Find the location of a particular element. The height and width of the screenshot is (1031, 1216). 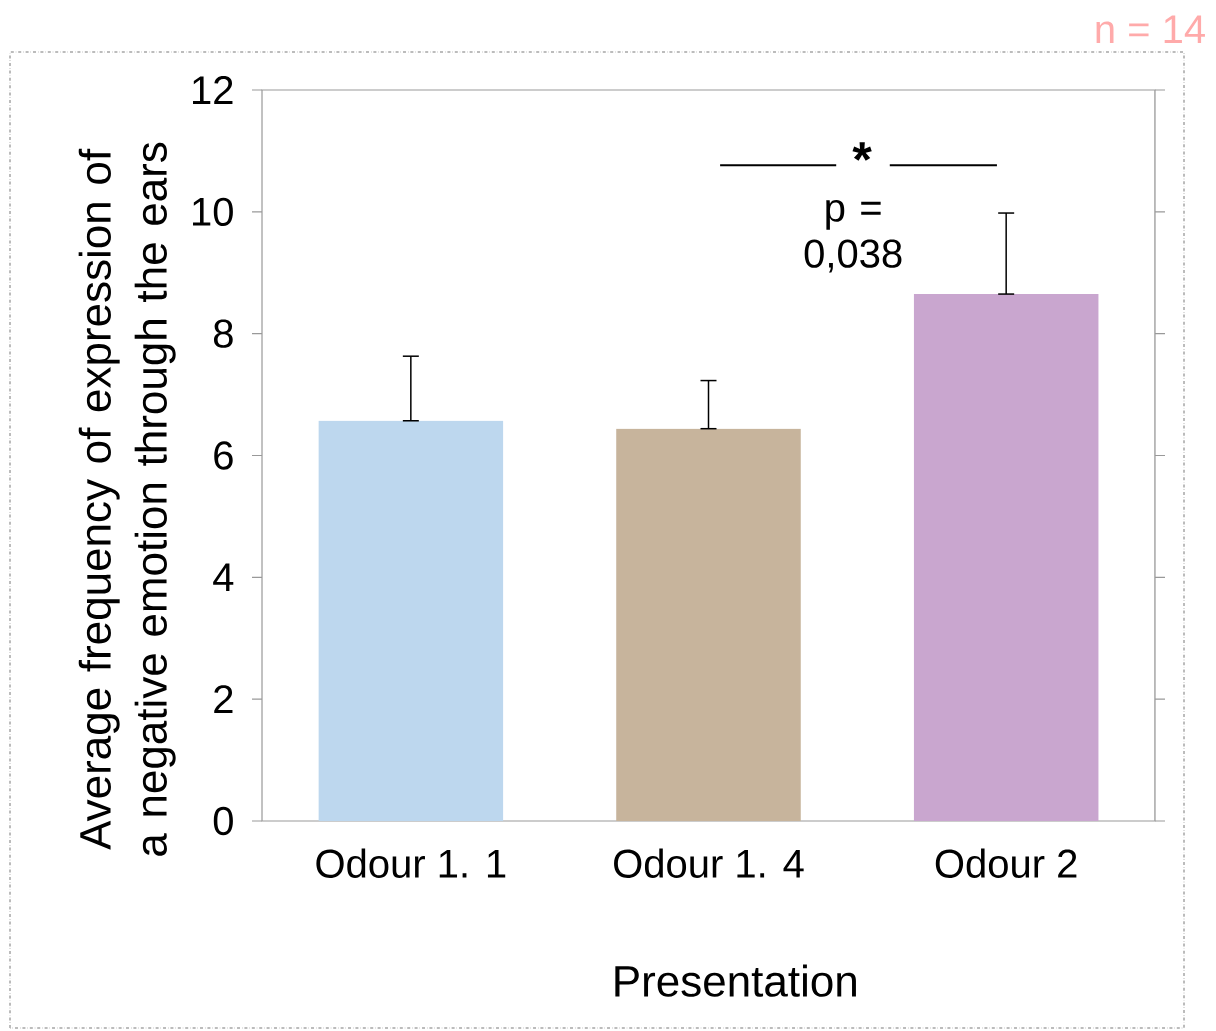

y-tick-label: 4 is located at coordinates (223, 577).